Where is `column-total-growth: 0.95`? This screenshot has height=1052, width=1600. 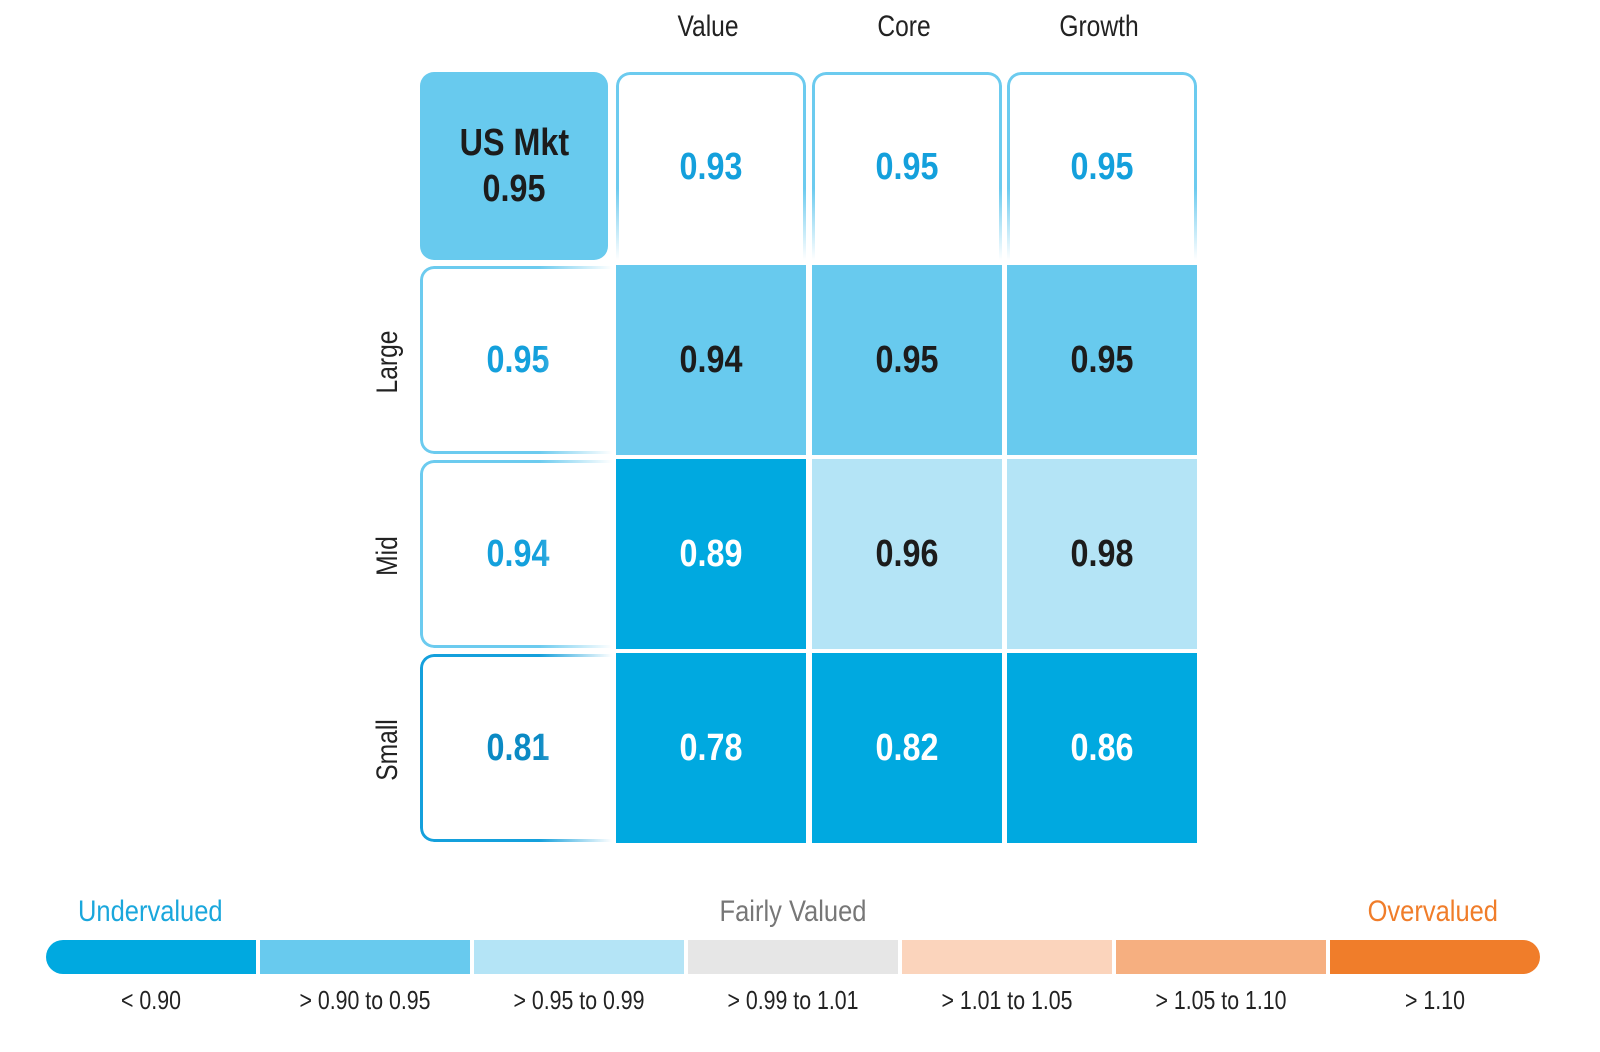 column-total-growth: 0.95 is located at coordinates (1102, 166).